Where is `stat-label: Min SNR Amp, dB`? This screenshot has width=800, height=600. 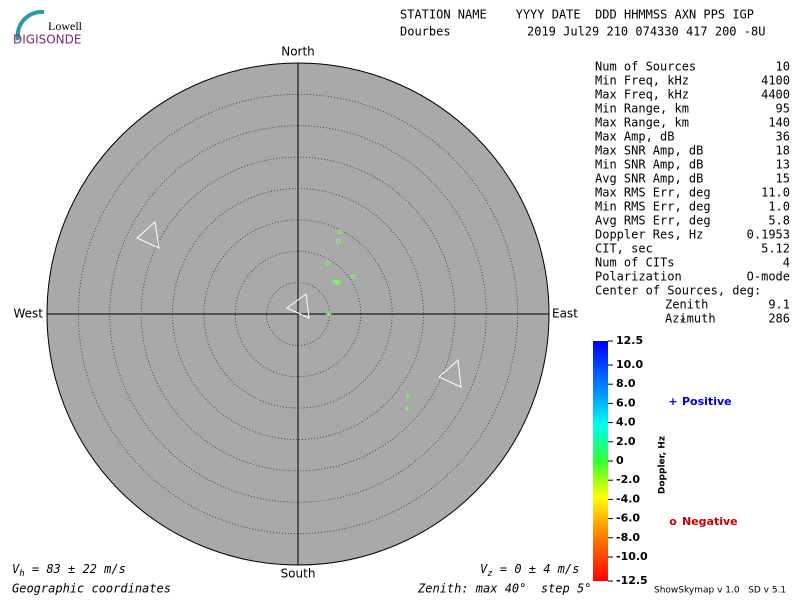
stat-label: Min SNR Amp, dB is located at coordinates (649, 165).